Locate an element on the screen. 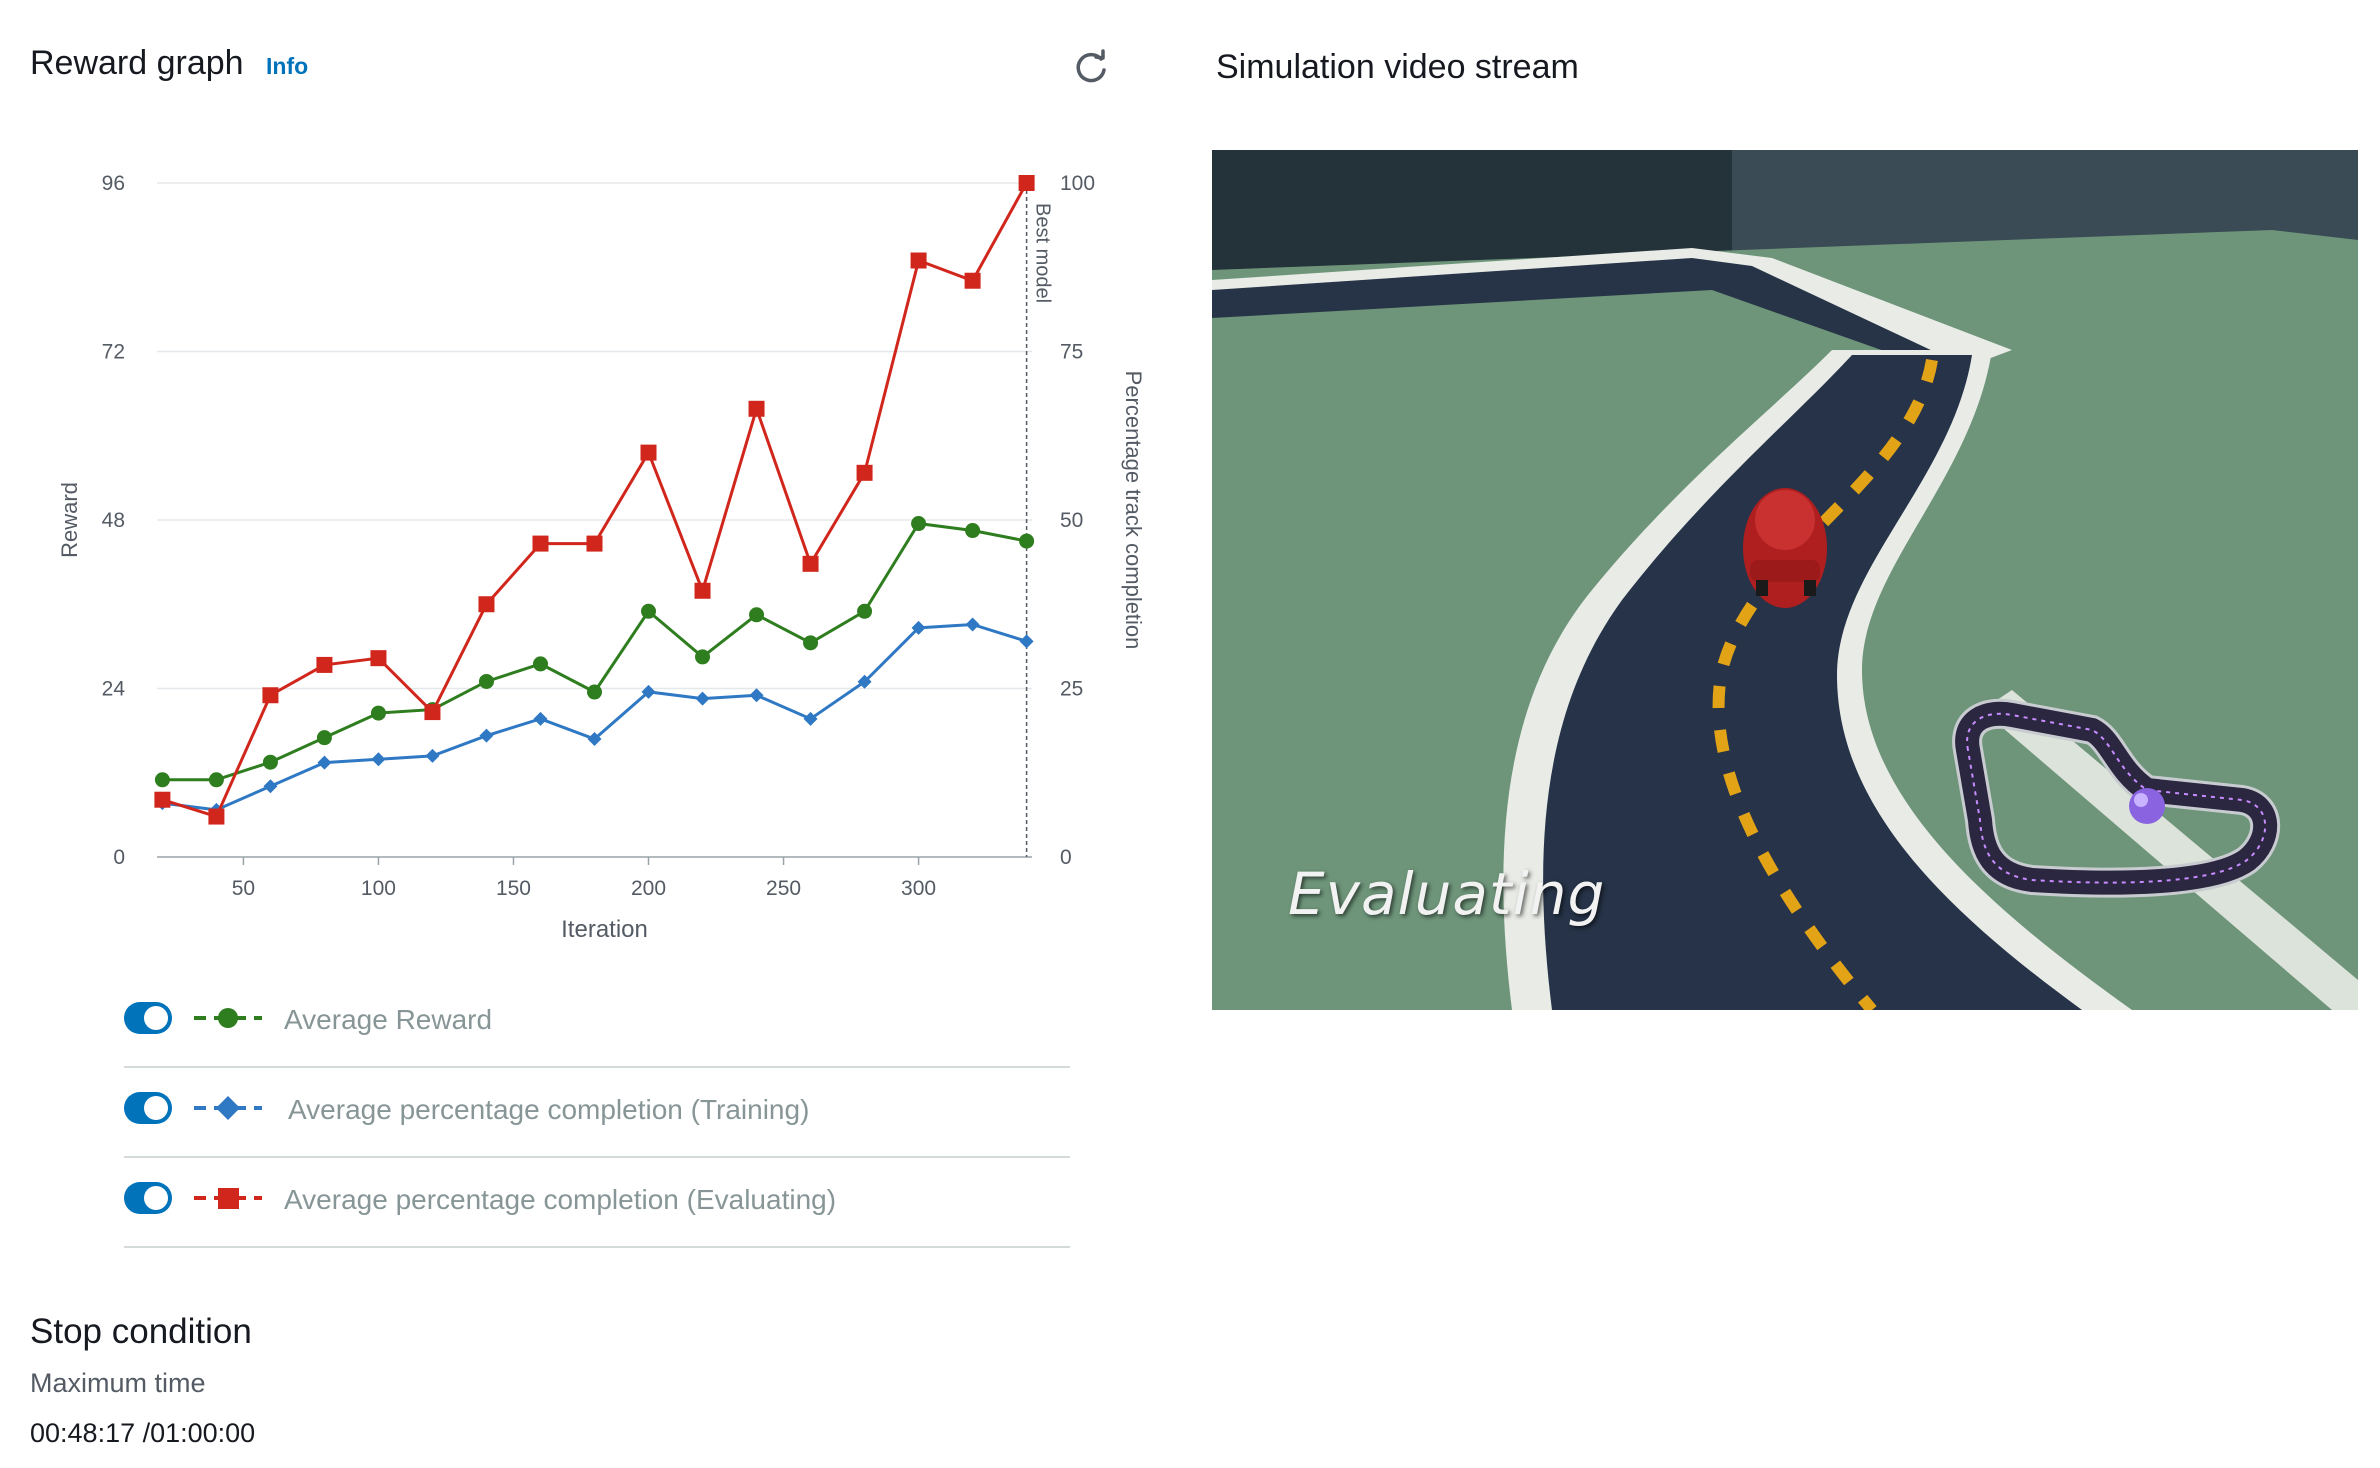  y-tick-label: 72 is located at coordinates (113, 352).